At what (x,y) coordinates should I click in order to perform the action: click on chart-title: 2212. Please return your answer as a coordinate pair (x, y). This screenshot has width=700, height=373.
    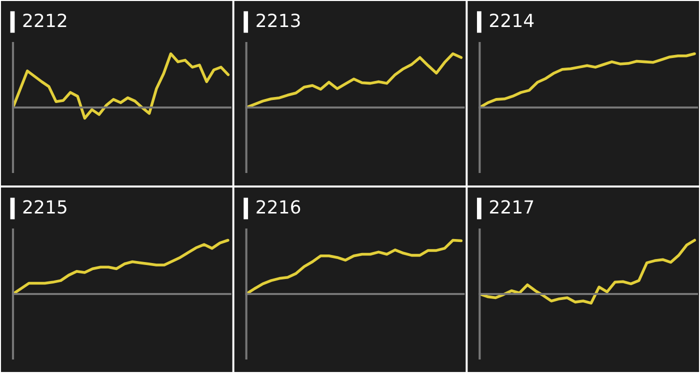
    Looking at the image, I should click on (44, 20).